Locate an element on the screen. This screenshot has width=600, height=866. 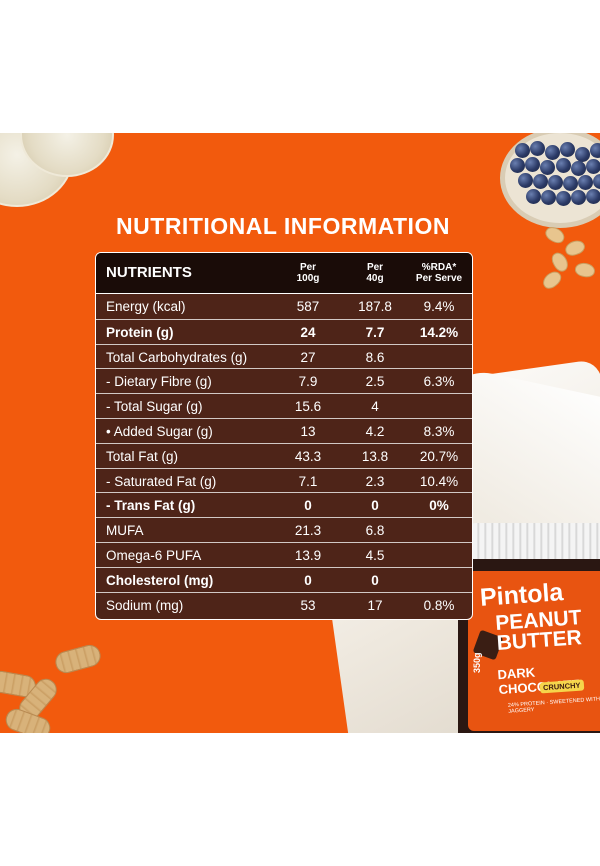
value-rda: 8.3% is located at coordinates (439, 431).